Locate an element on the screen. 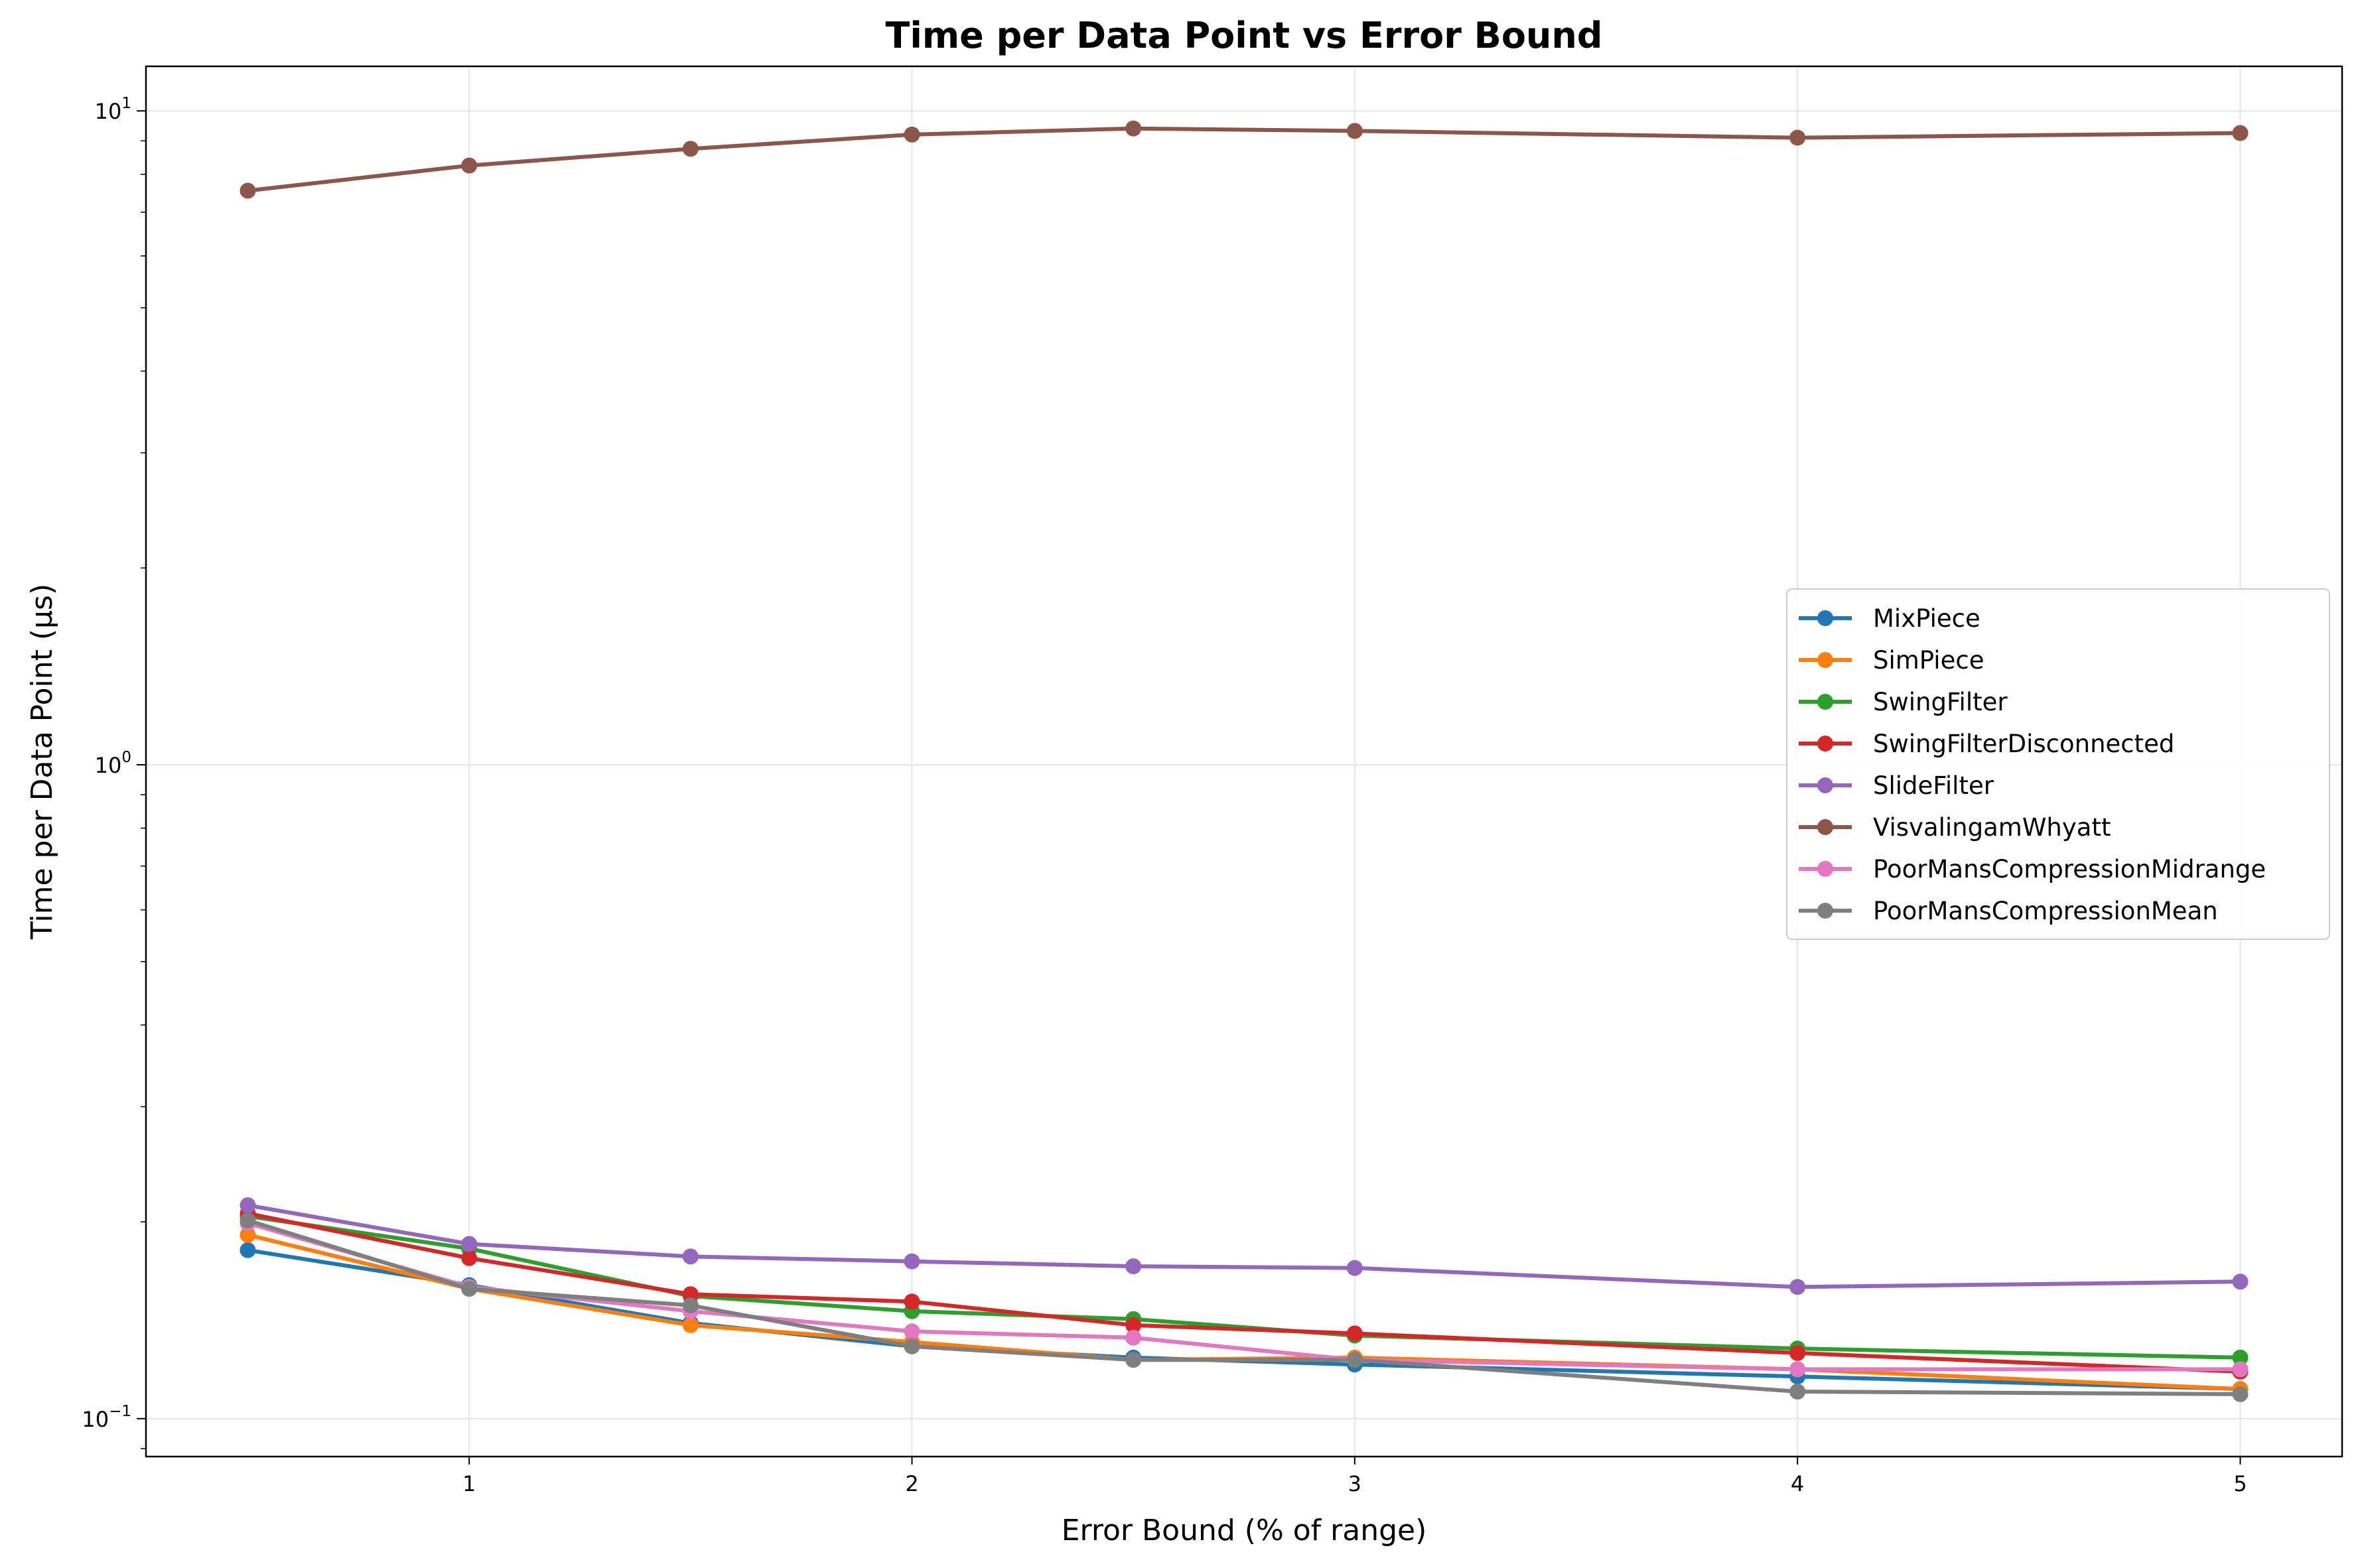 Image resolution: width=2362 pixels, height=1568 pixels. legend-label: PoorMansCompressionMidrange is located at coordinates (2069, 869).